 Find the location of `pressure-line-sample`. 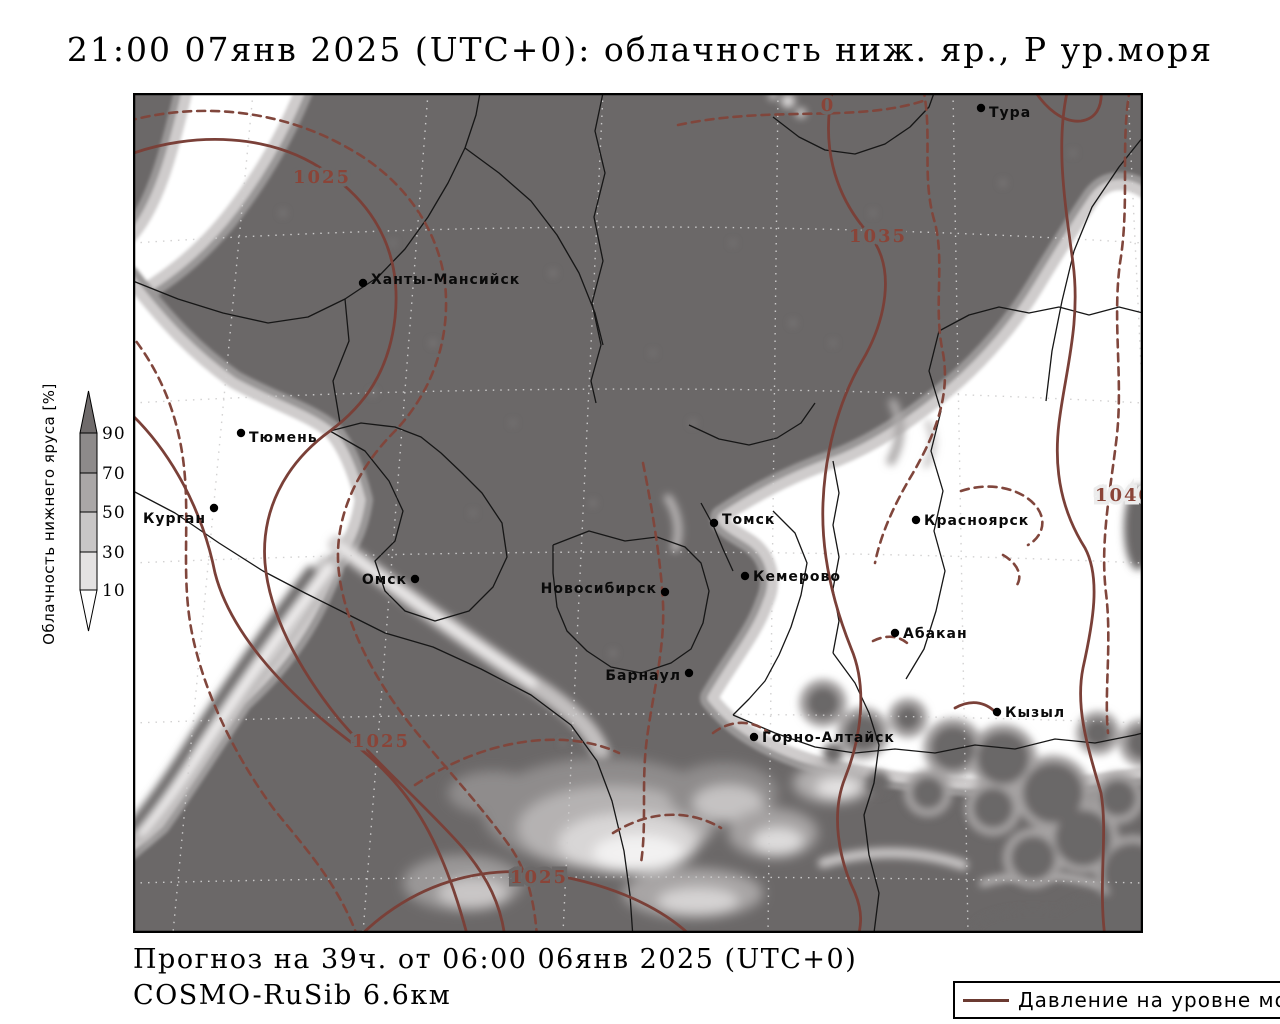

pressure-line-sample is located at coordinates (986, 1000).